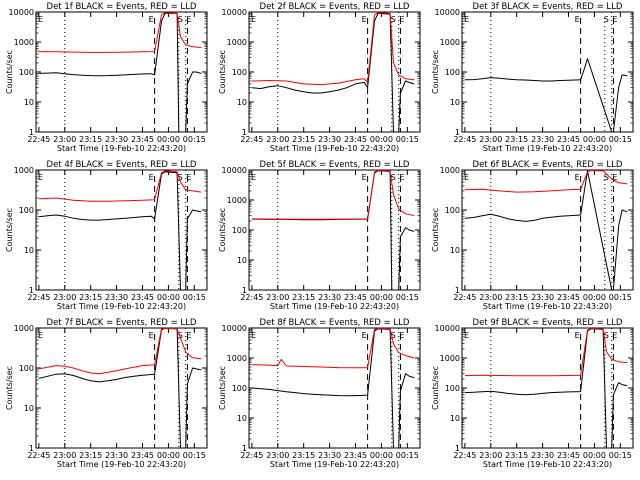 The width and height of the screenshot is (640, 480). What do you see at coordinates (335, 7) in the screenshot?
I see `chart-title: Det 2f BLACK = Events, RED = LLD` at bounding box center [335, 7].